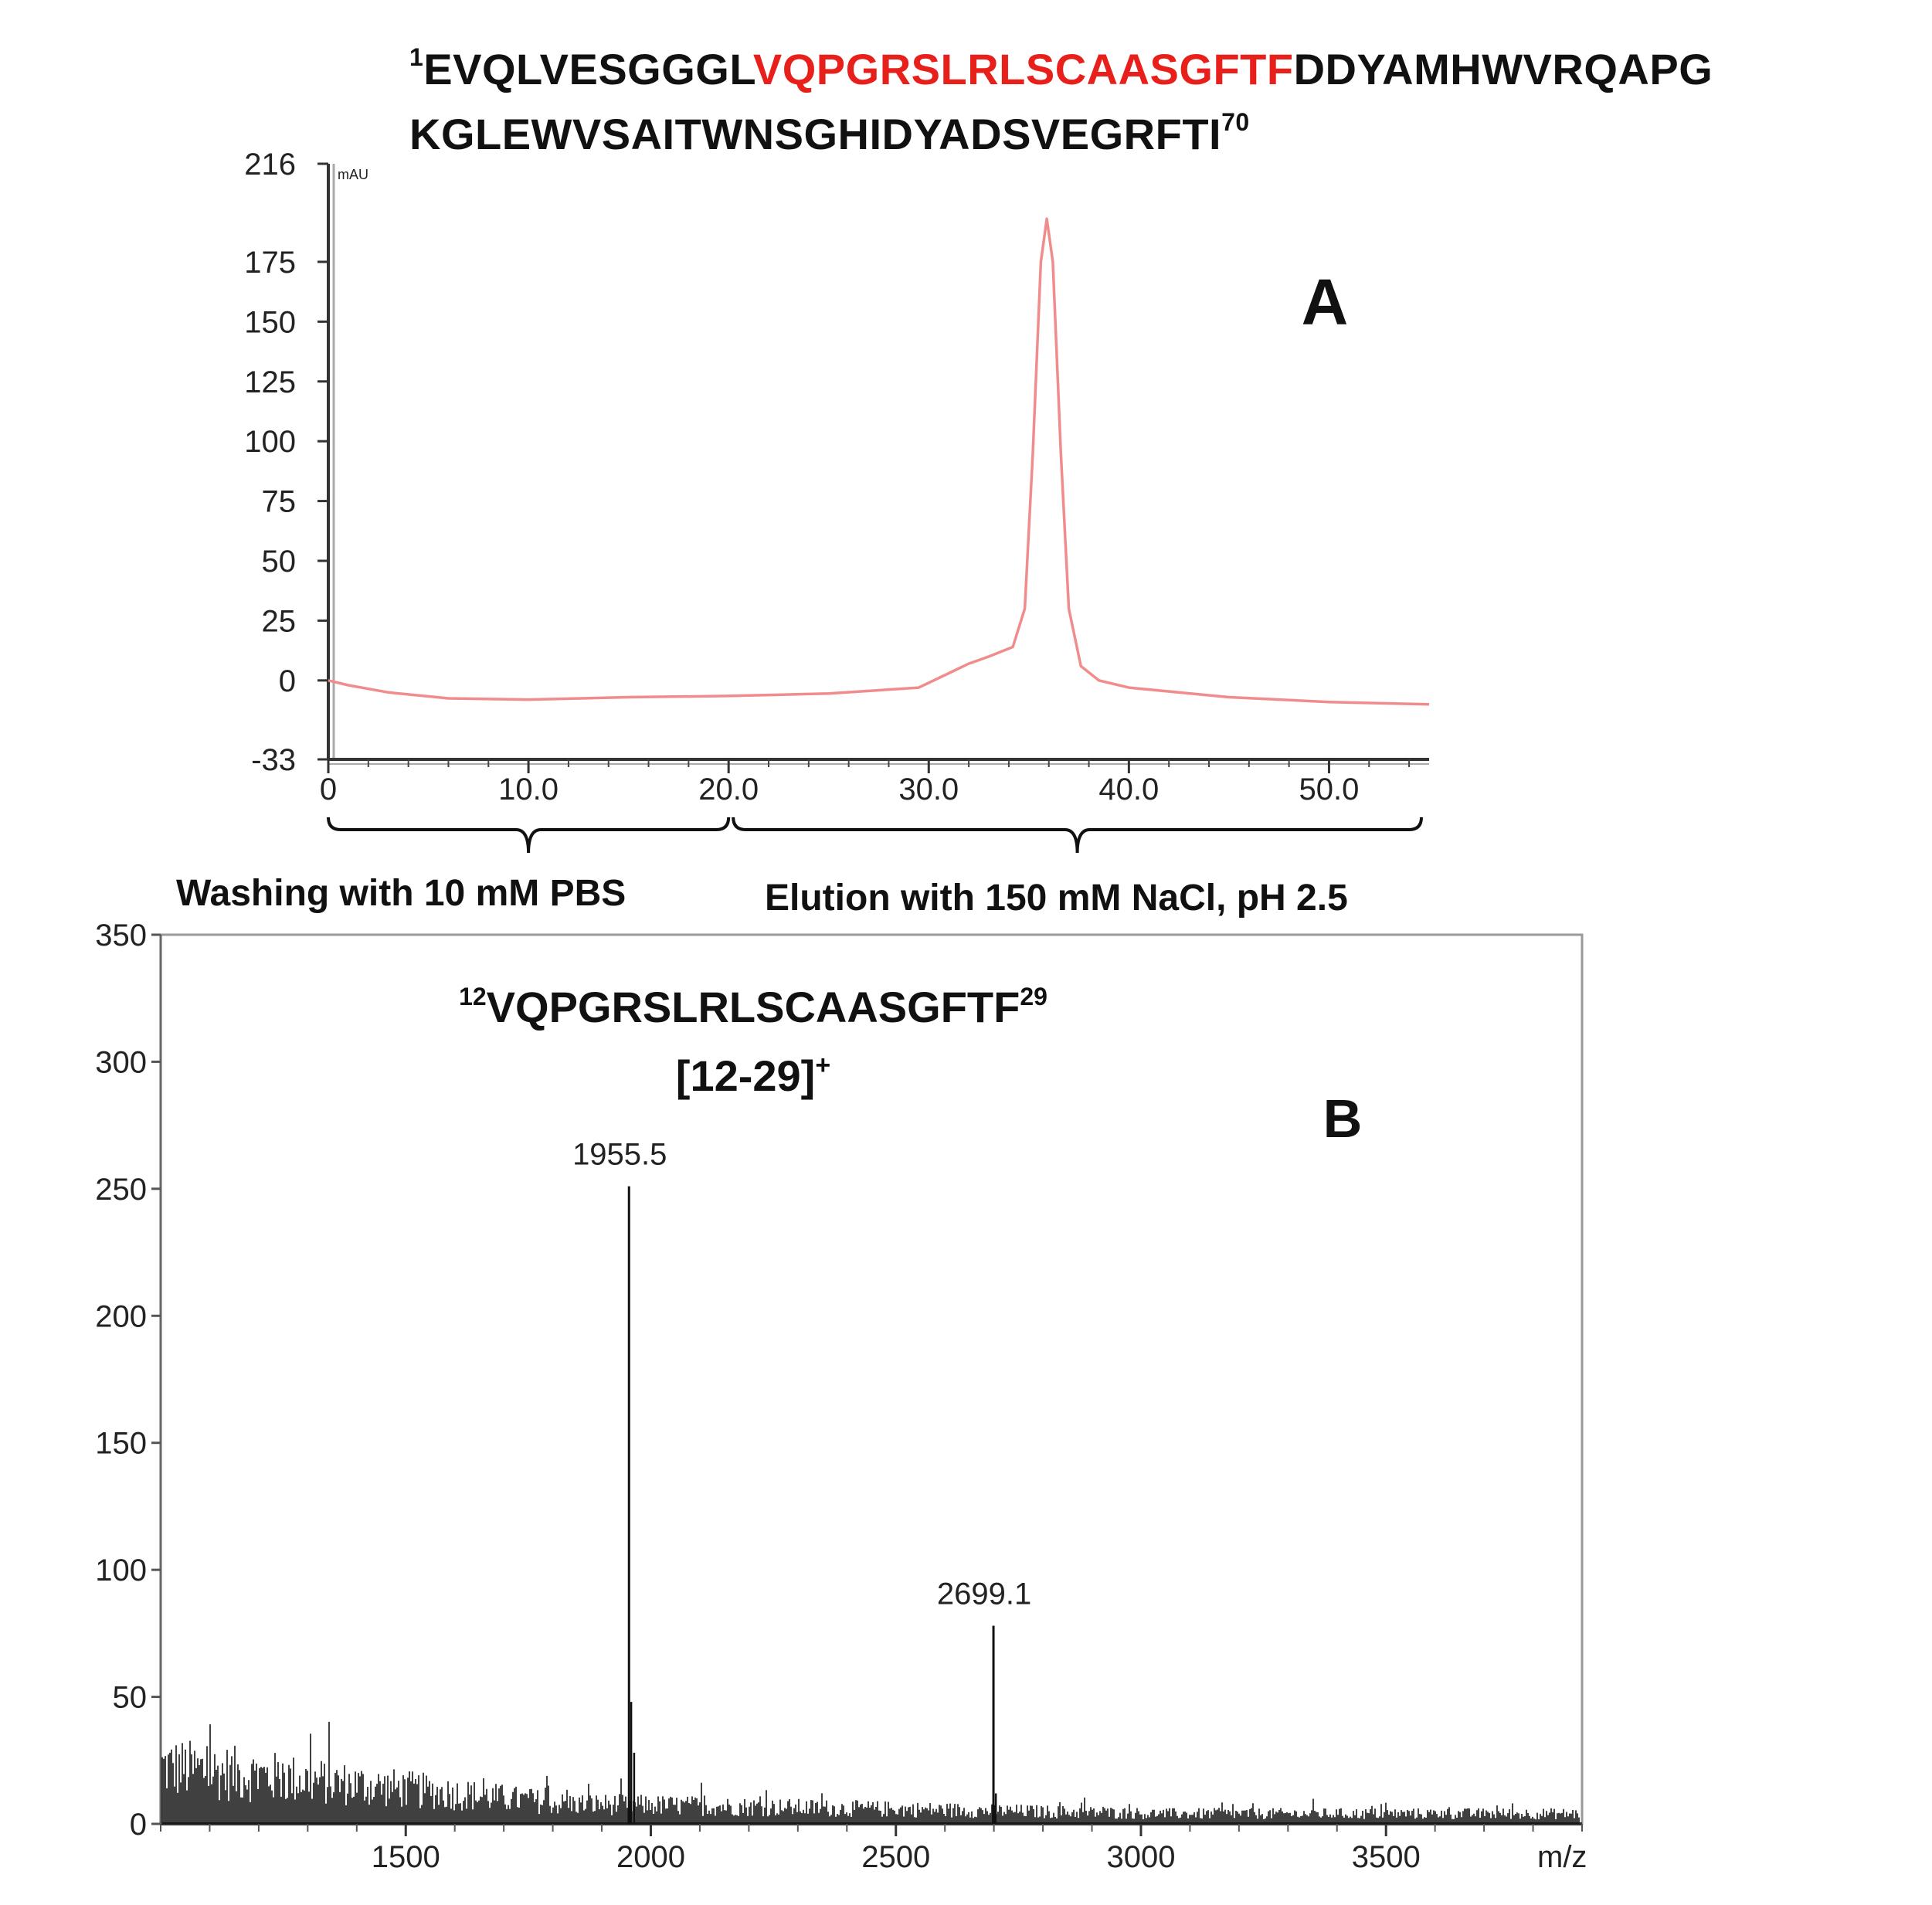  Describe the element at coordinates (619, 1155) in the screenshot. I see `peak-label: 1955.5` at that location.